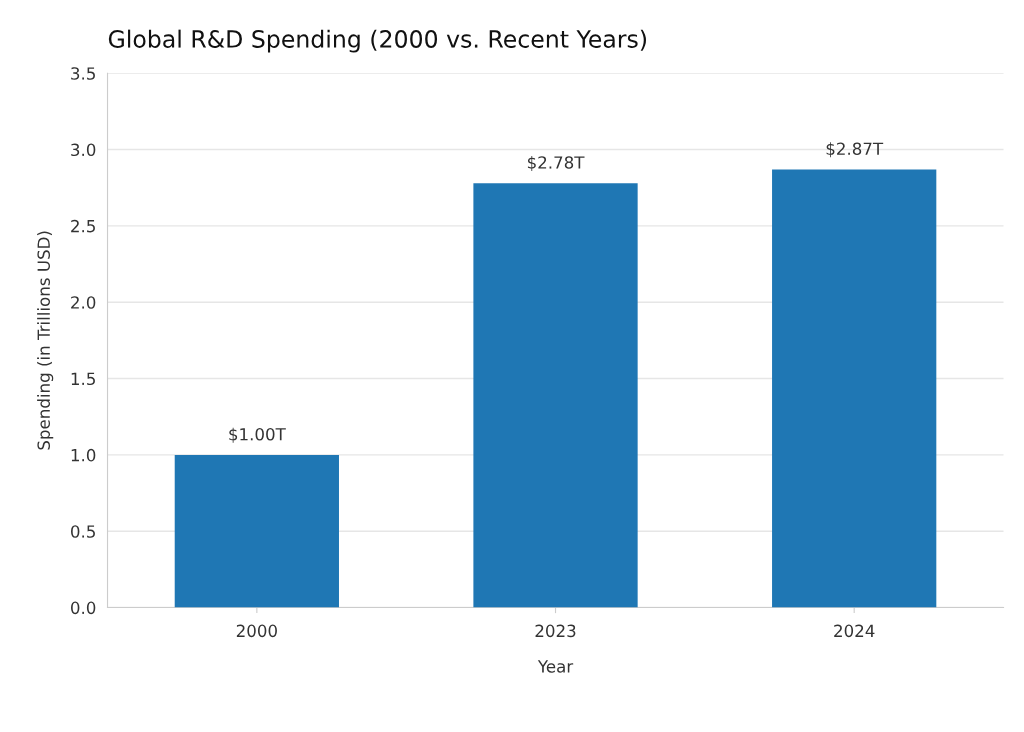 Image resolution: width=1024 pixels, height=732 pixels. What do you see at coordinates (83, 73) in the screenshot?
I see `y-tick-label: 3.5` at bounding box center [83, 73].